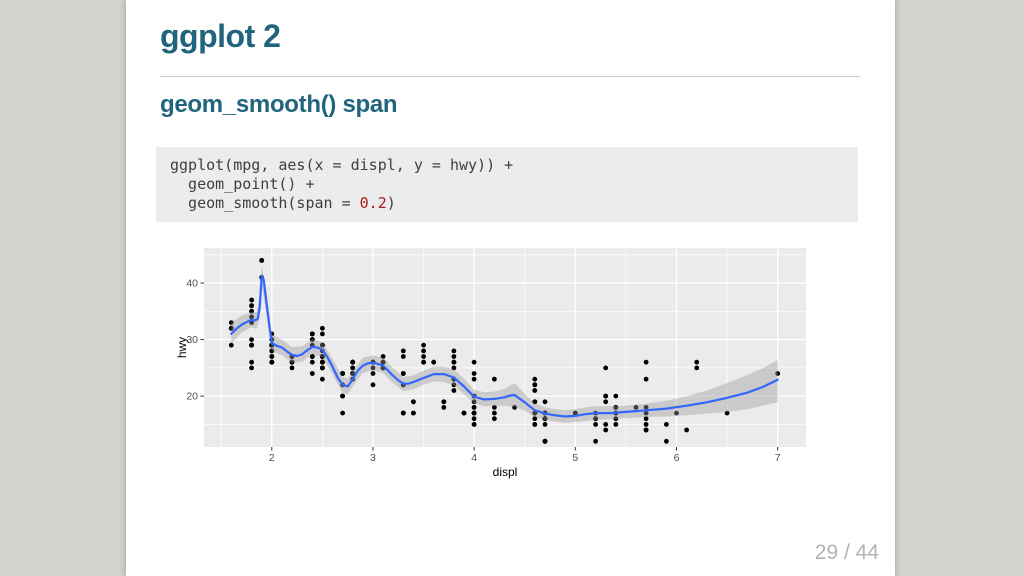  I want to click on svg-text: 30, so click(192, 340).